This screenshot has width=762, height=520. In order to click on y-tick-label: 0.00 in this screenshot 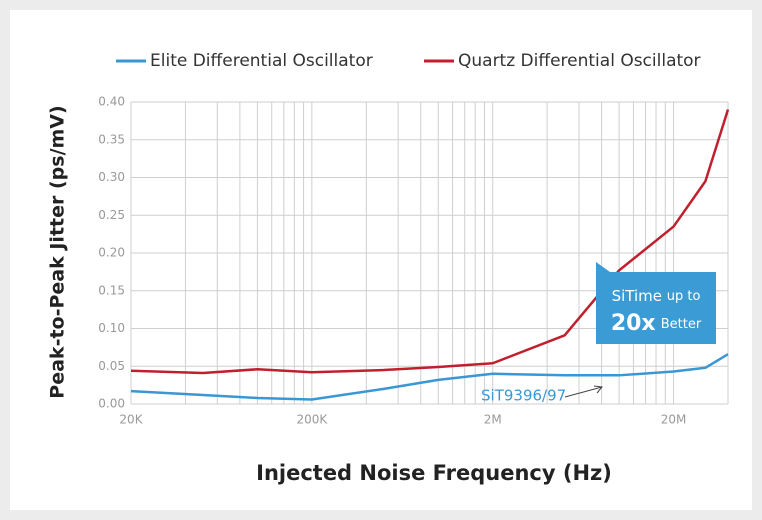, I will do `click(111, 404)`.